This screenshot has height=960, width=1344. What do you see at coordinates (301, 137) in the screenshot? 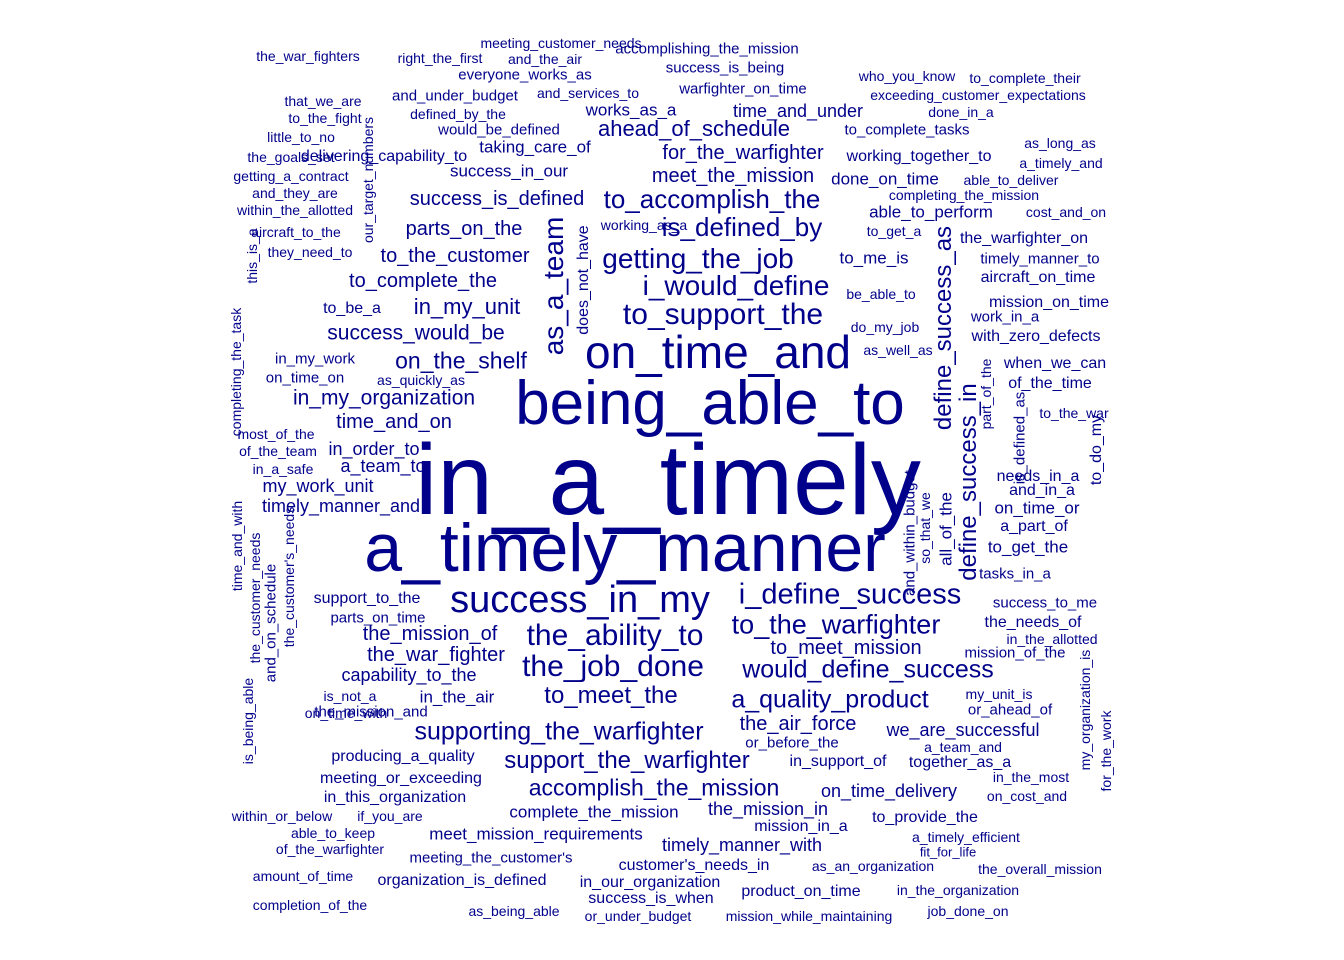
I see `cloud-word: little_to_no` at bounding box center [301, 137].